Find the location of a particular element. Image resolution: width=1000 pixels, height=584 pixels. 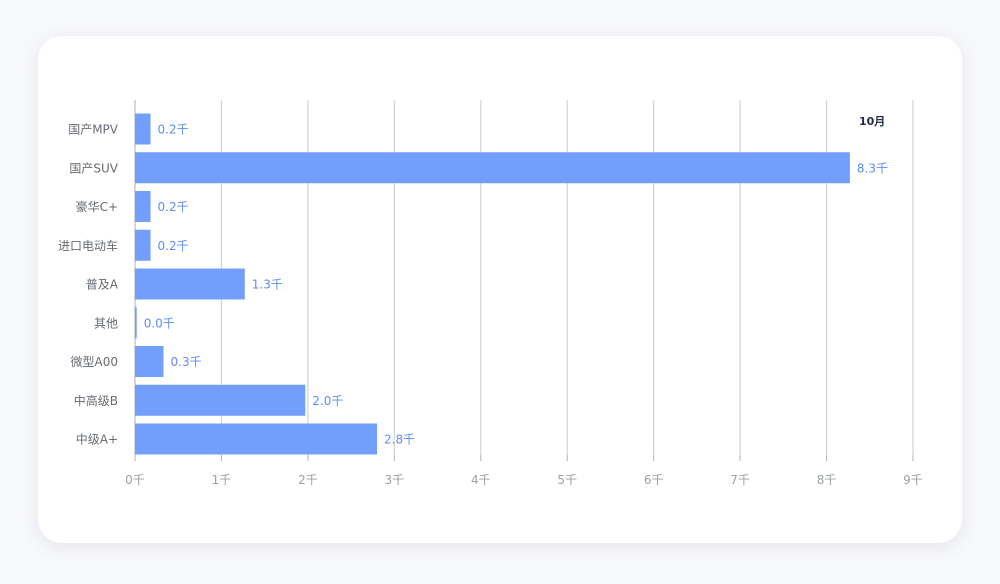

category-label: 其他 is located at coordinates (106, 323).